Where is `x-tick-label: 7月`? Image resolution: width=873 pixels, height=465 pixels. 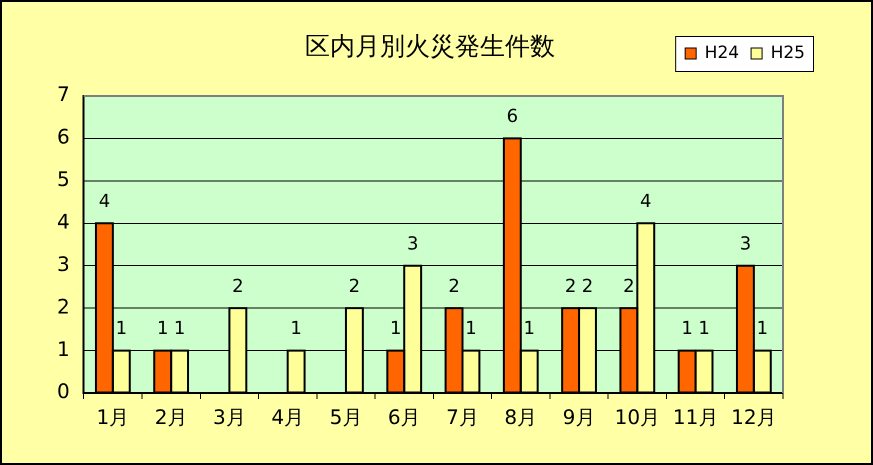 x-tick-label: 7月 is located at coordinates (462, 417).